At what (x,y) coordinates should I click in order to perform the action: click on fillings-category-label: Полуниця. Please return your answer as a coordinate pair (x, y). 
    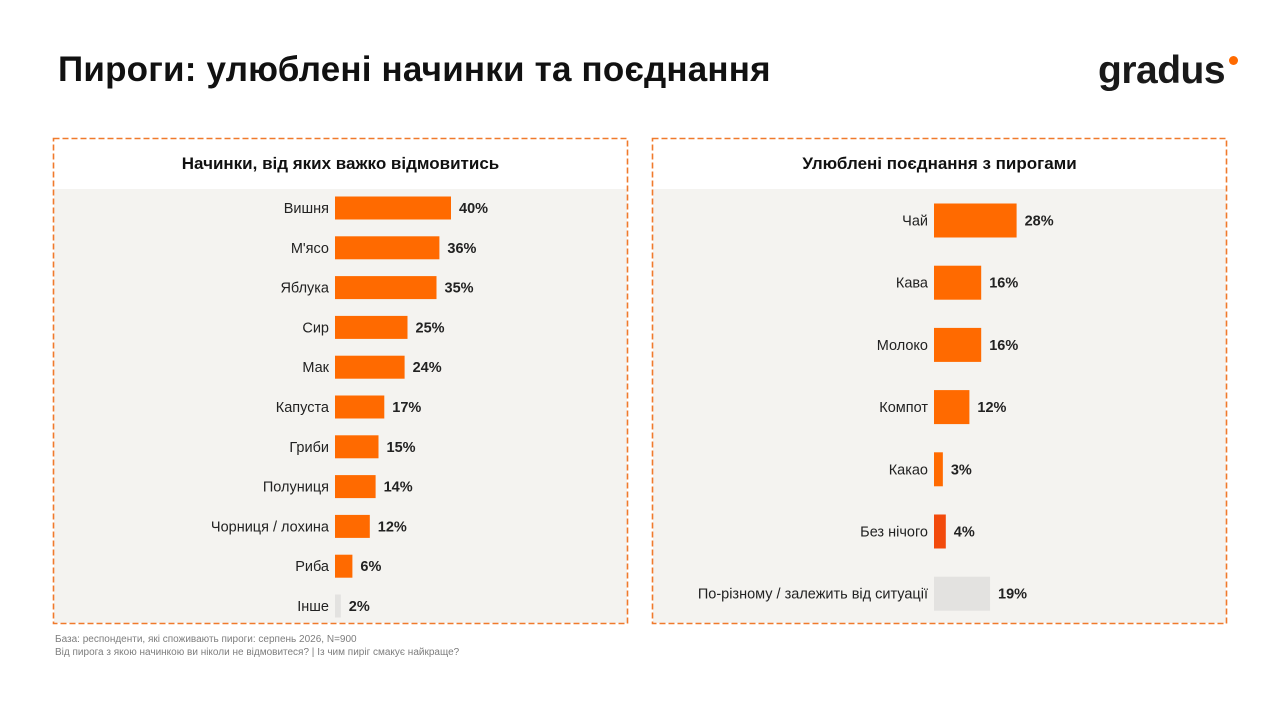
    Looking at the image, I should click on (296, 488).